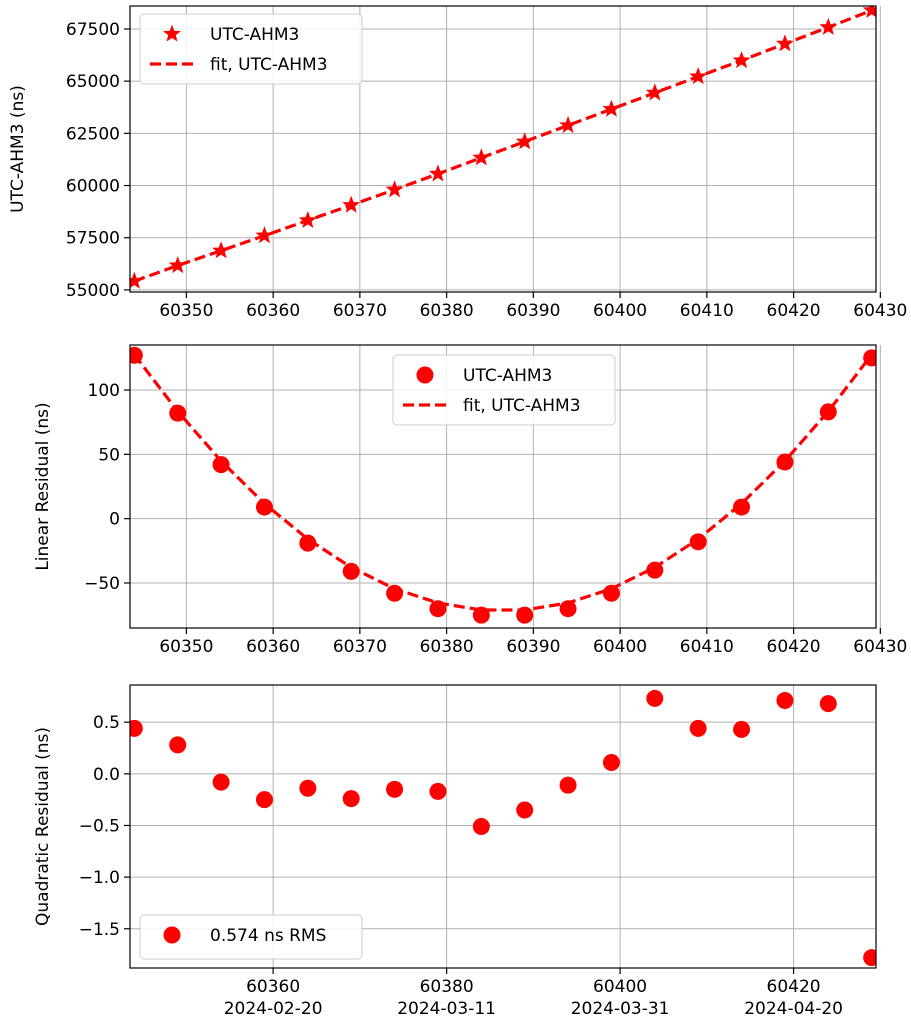  What do you see at coordinates (99, 826) in the screenshot?
I see `y-tick-label: −0.5` at bounding box center [99, 826].